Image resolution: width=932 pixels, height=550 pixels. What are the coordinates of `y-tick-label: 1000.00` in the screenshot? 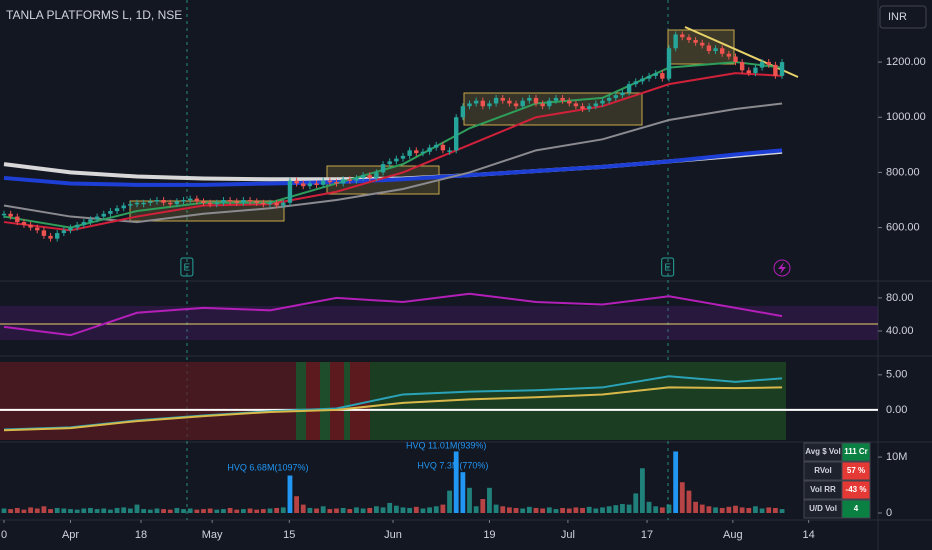 It's located at (906, 117).